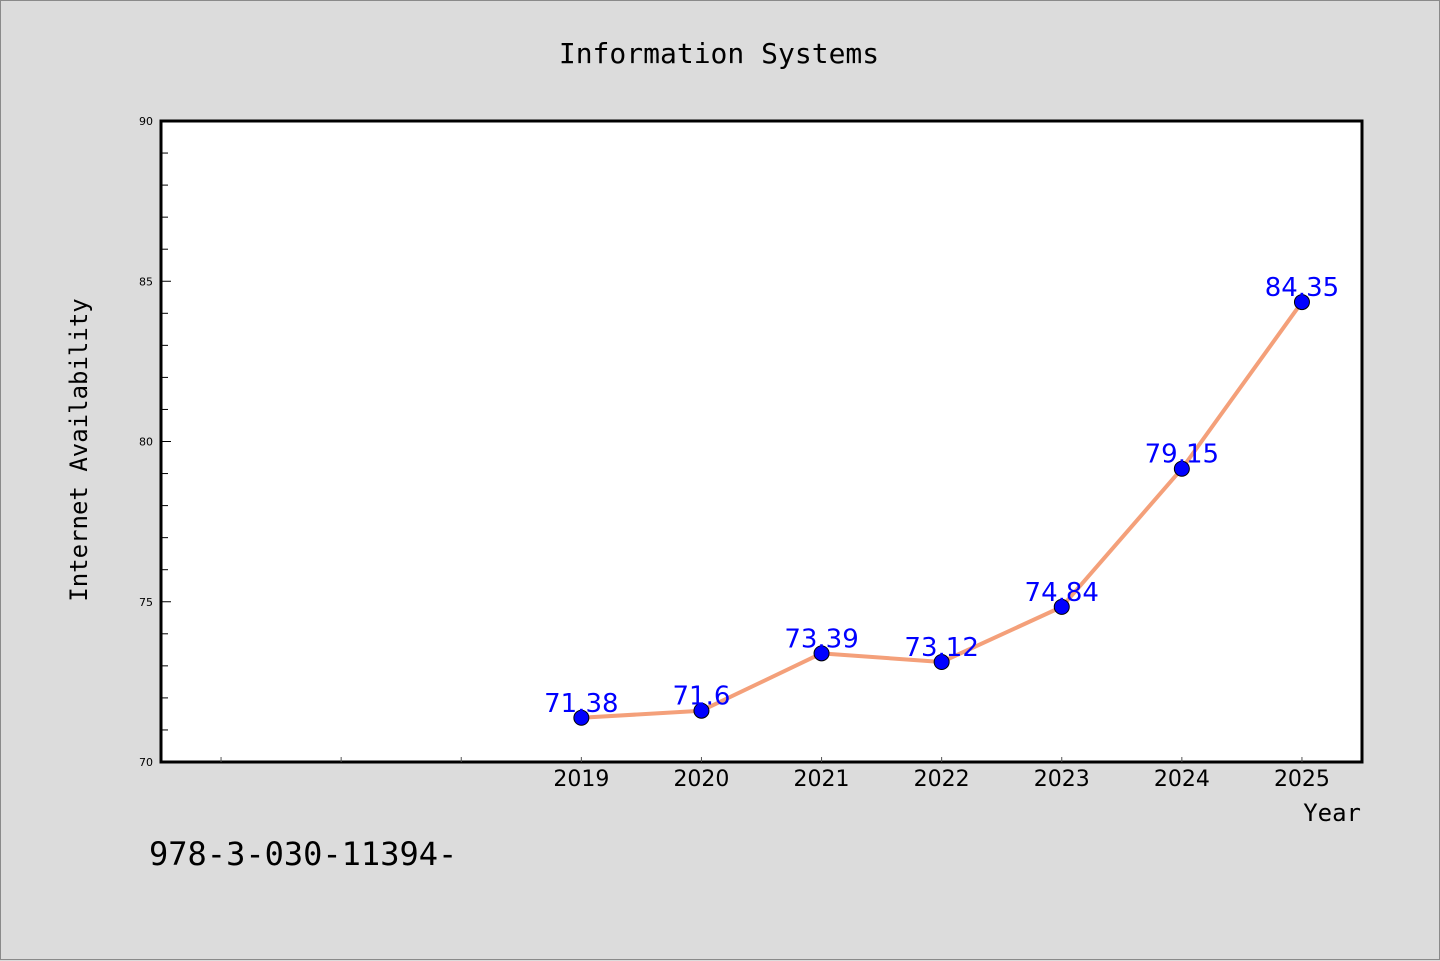 This screenshot has width=1440, height=961. I want to click on data-label: 73.12, so click(941, 648).